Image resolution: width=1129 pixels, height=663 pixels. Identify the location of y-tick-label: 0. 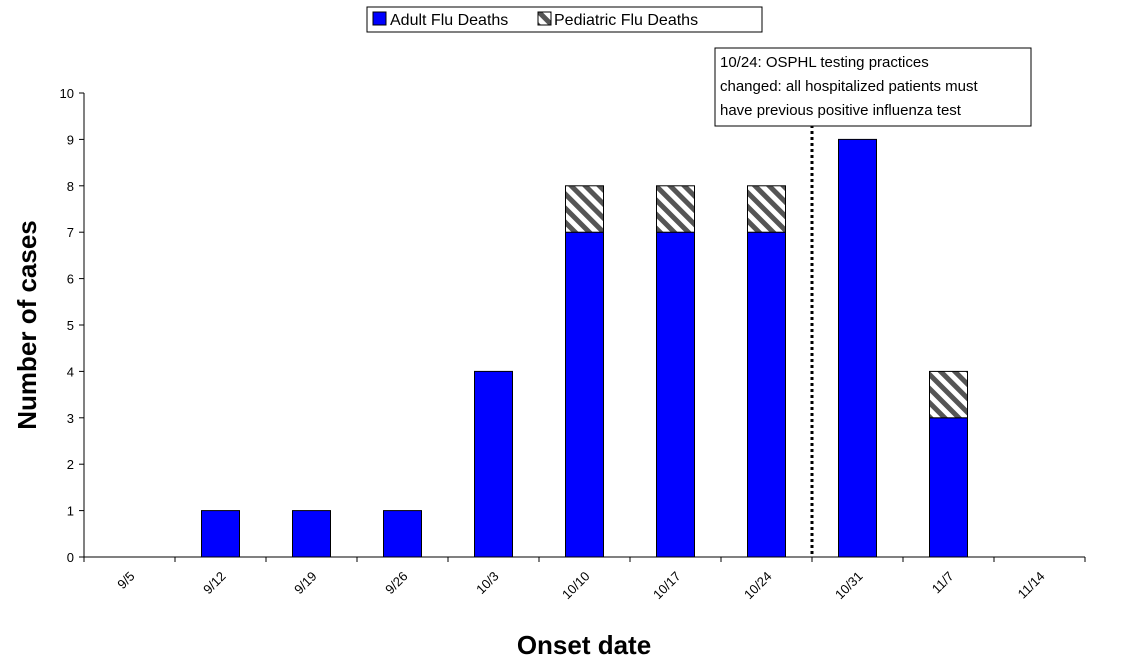
(70, 557).